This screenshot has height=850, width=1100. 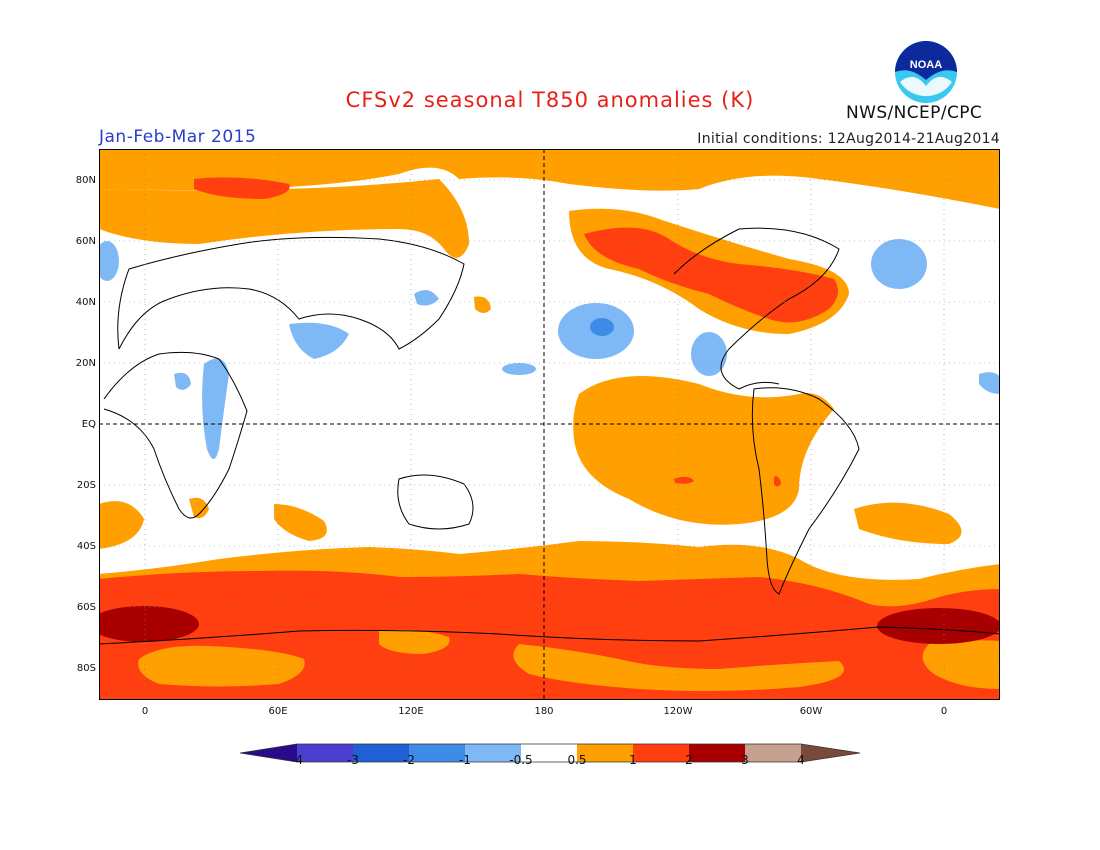 I want to click on noaa-logo-icon: NOAA, so click(x=926, y=72).